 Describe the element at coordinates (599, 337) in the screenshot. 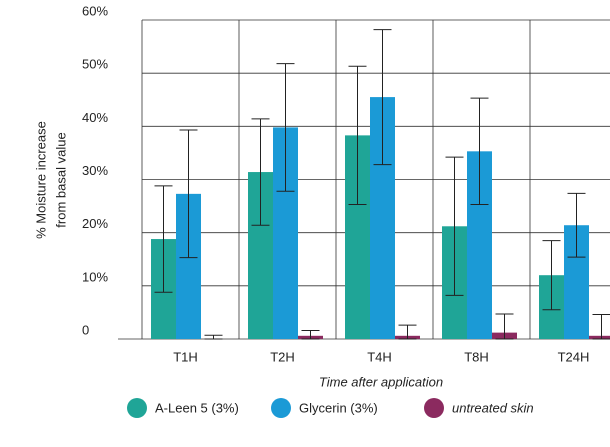

I see `bar` at that location.